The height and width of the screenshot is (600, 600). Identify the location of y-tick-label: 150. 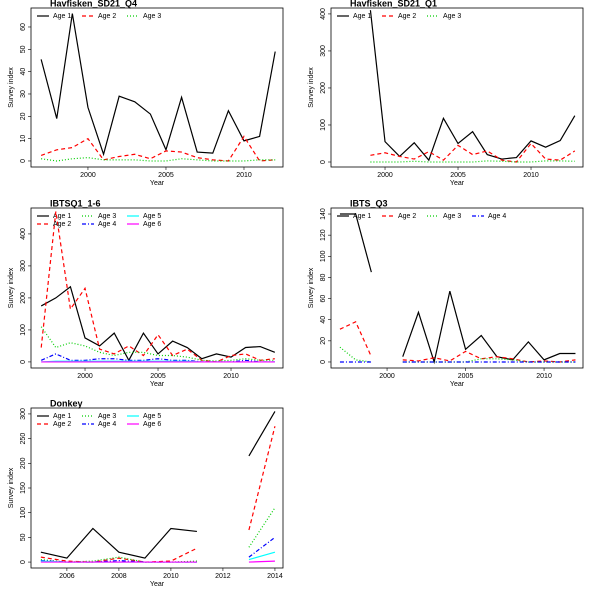
(23, 488).